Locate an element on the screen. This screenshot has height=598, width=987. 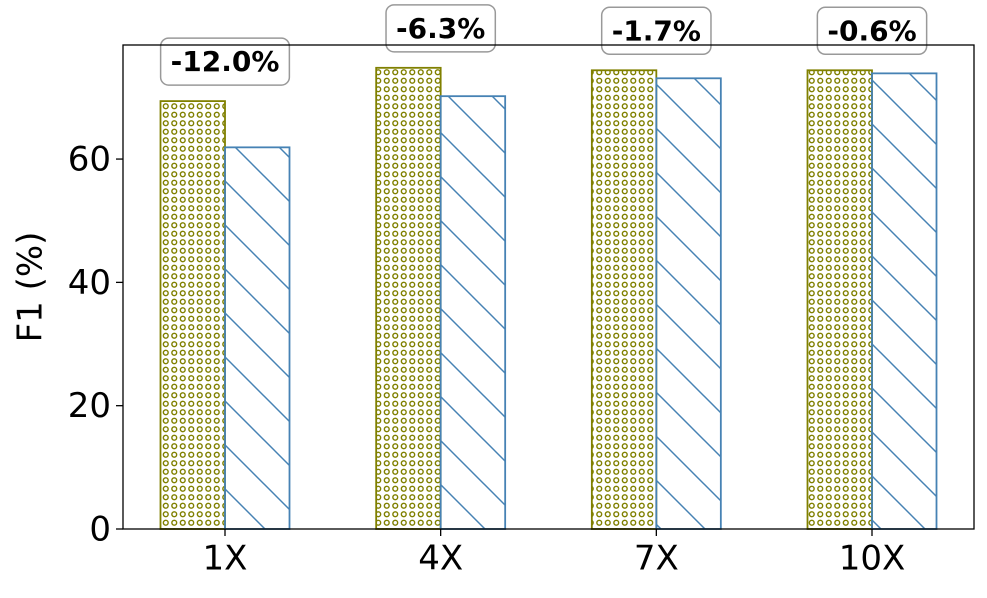
annotation: -6.3% is located at coordinates (440, 28).